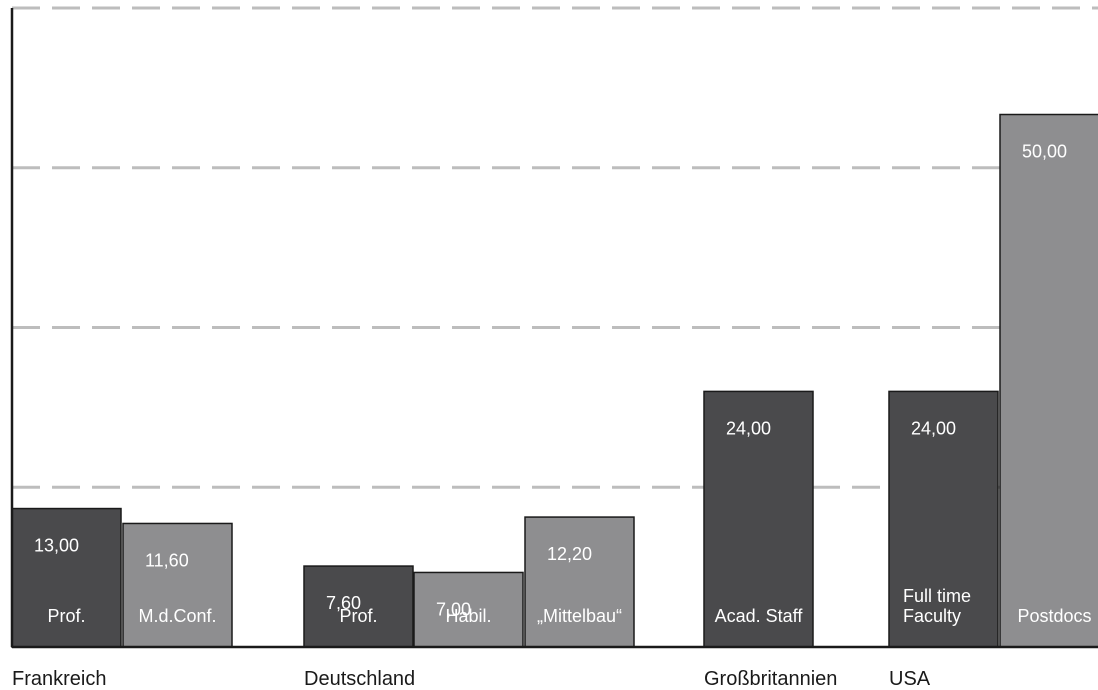 Image resolution: width=1098 pixels, height=690 pixels. Describe the element at coordinates (910, 679) in the screenshot. I see `group-label: USA` at that location.